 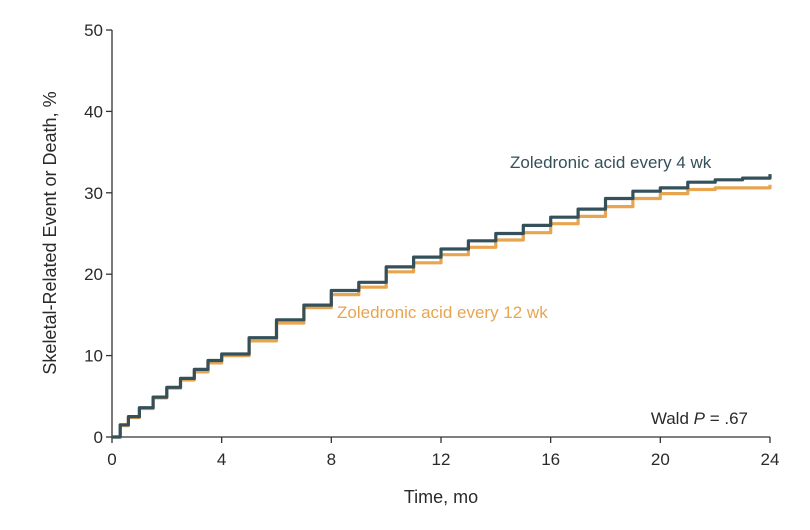 What do you see at coordinates (98, 234) in the screenshot?
I see `y-ticks: 0 10 20 30 40 50` at bounding box center [98, 234].